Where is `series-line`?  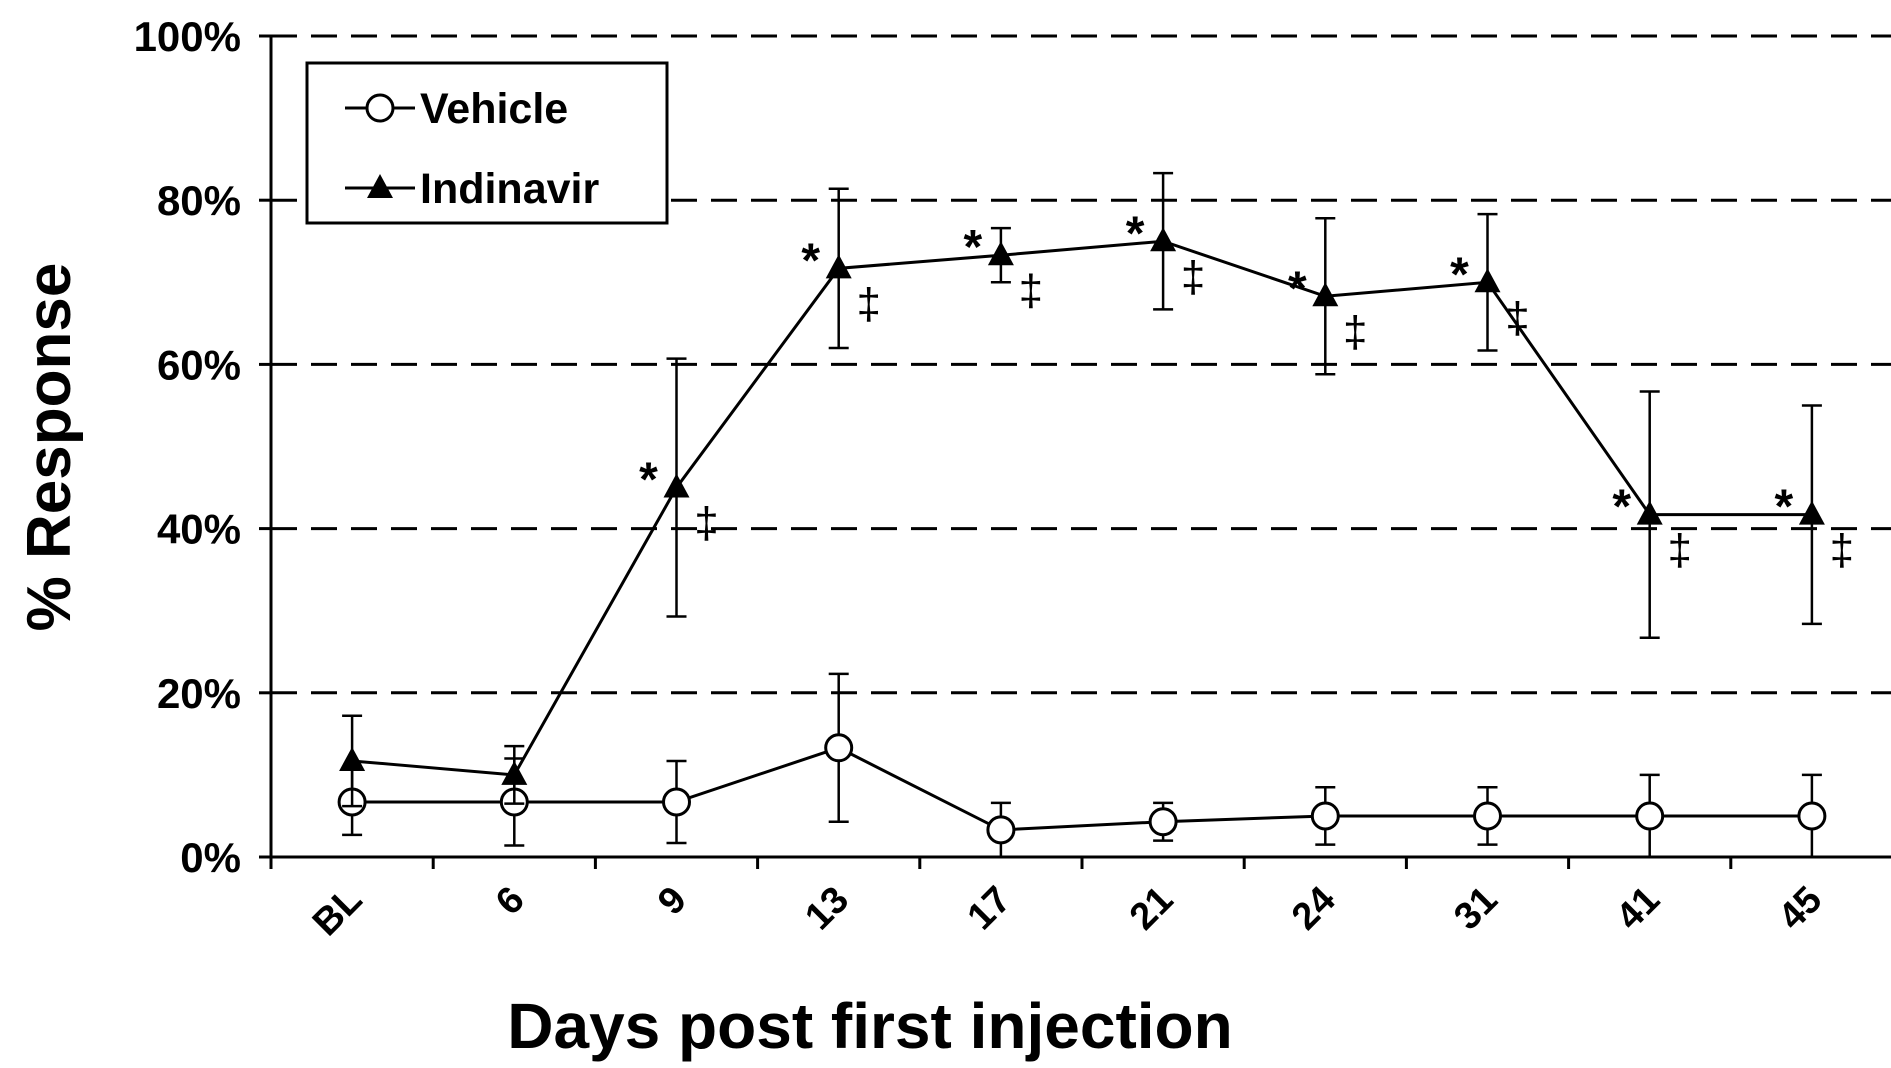
series-line is located at coordinates (1082, 789).